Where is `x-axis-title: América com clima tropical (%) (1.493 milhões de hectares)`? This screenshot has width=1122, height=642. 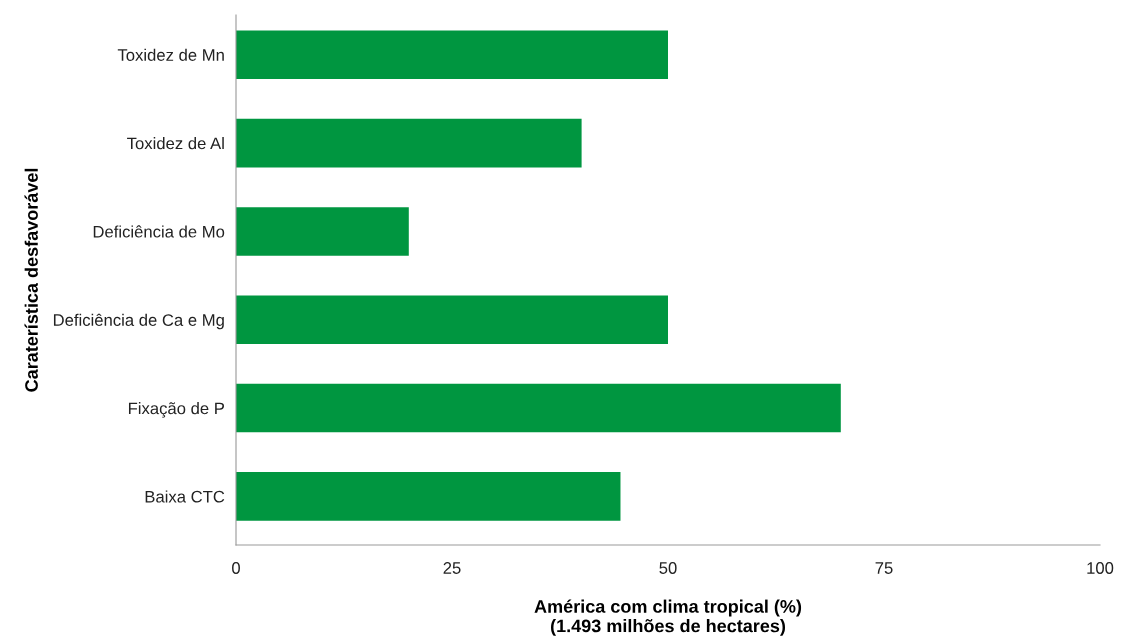 x-axis-title: América com clima tropical (%) (1.493 milhões de hectares) is located at coordinates (668, 617).